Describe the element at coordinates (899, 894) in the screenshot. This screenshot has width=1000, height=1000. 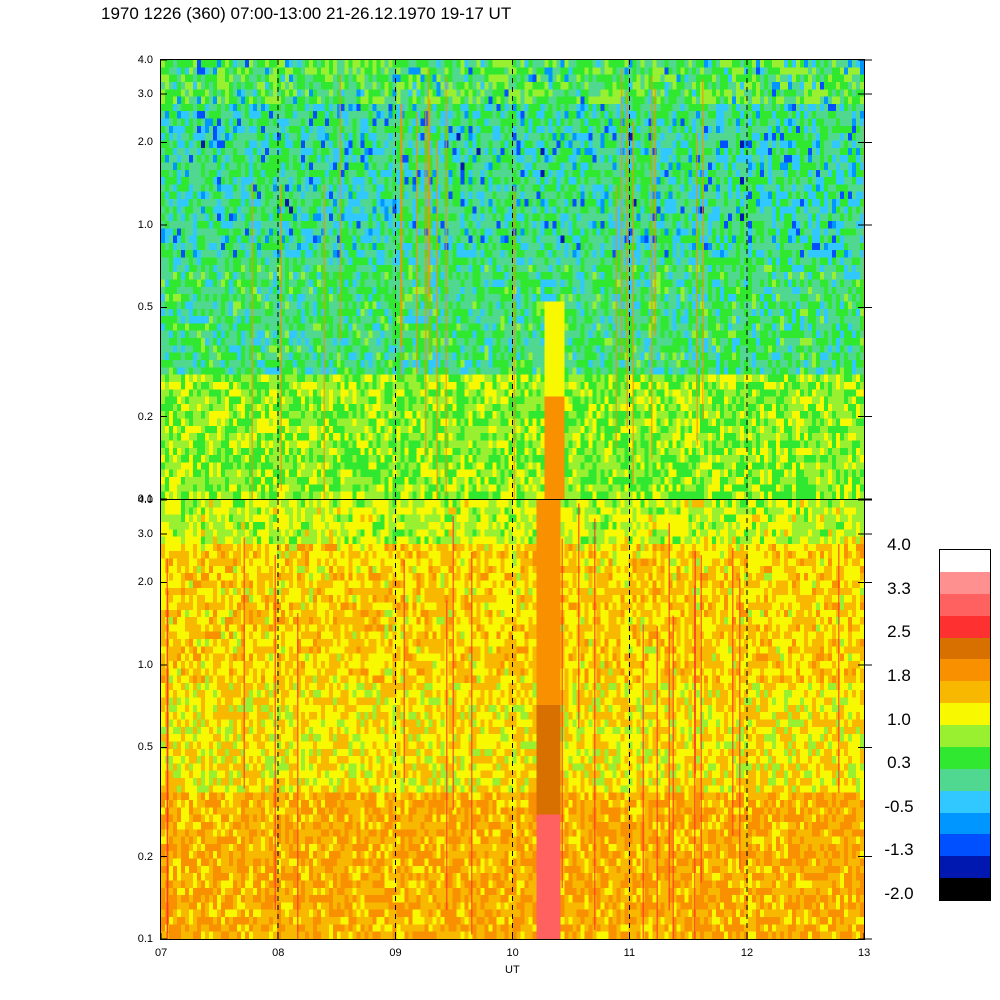
I see `colorbar-label: -2.0` at that location.